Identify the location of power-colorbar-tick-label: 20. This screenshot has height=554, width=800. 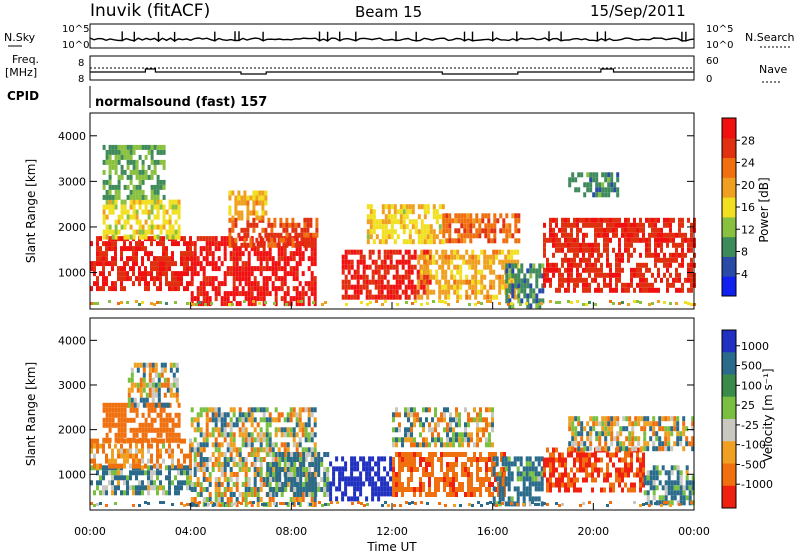
(748, 185).